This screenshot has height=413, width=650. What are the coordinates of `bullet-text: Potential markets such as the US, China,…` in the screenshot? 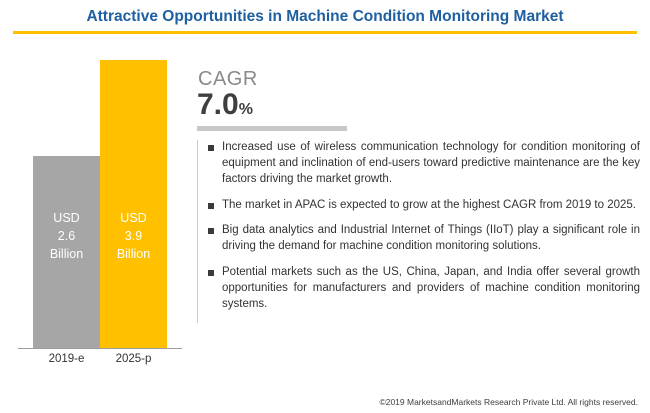 It's located at (431, 288).